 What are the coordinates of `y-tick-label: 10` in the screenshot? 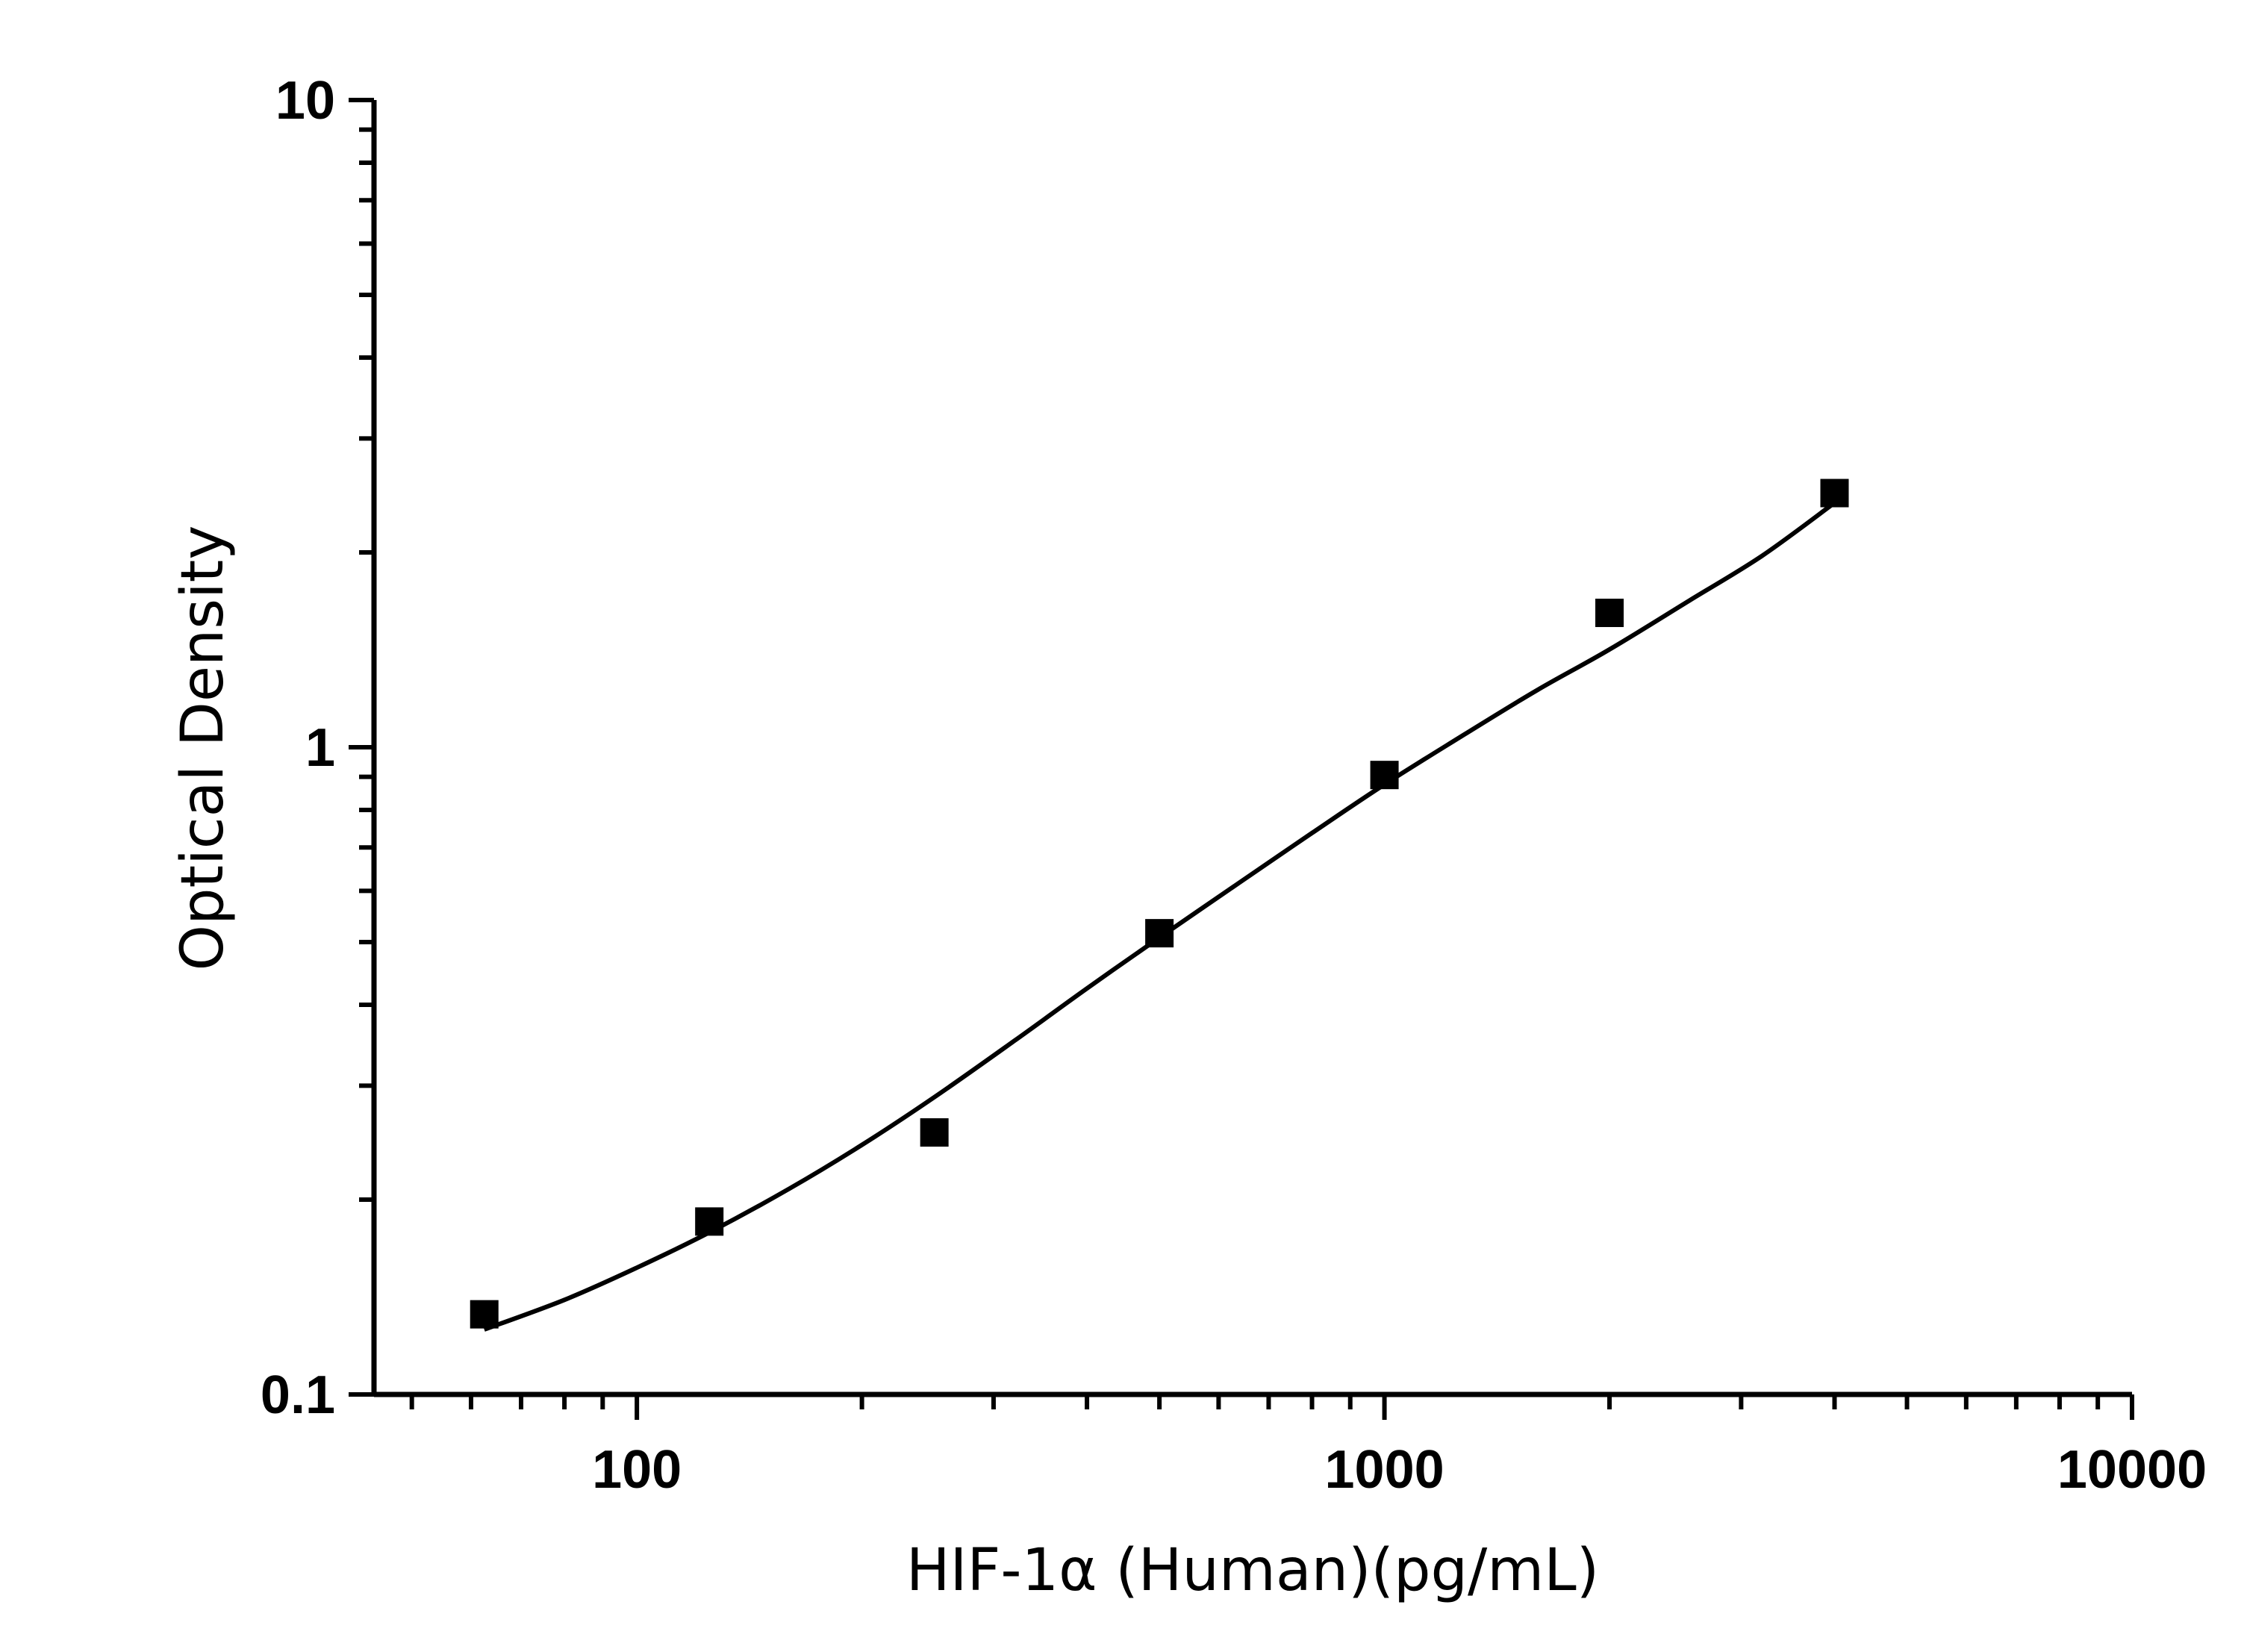 It's located at (305, 101).